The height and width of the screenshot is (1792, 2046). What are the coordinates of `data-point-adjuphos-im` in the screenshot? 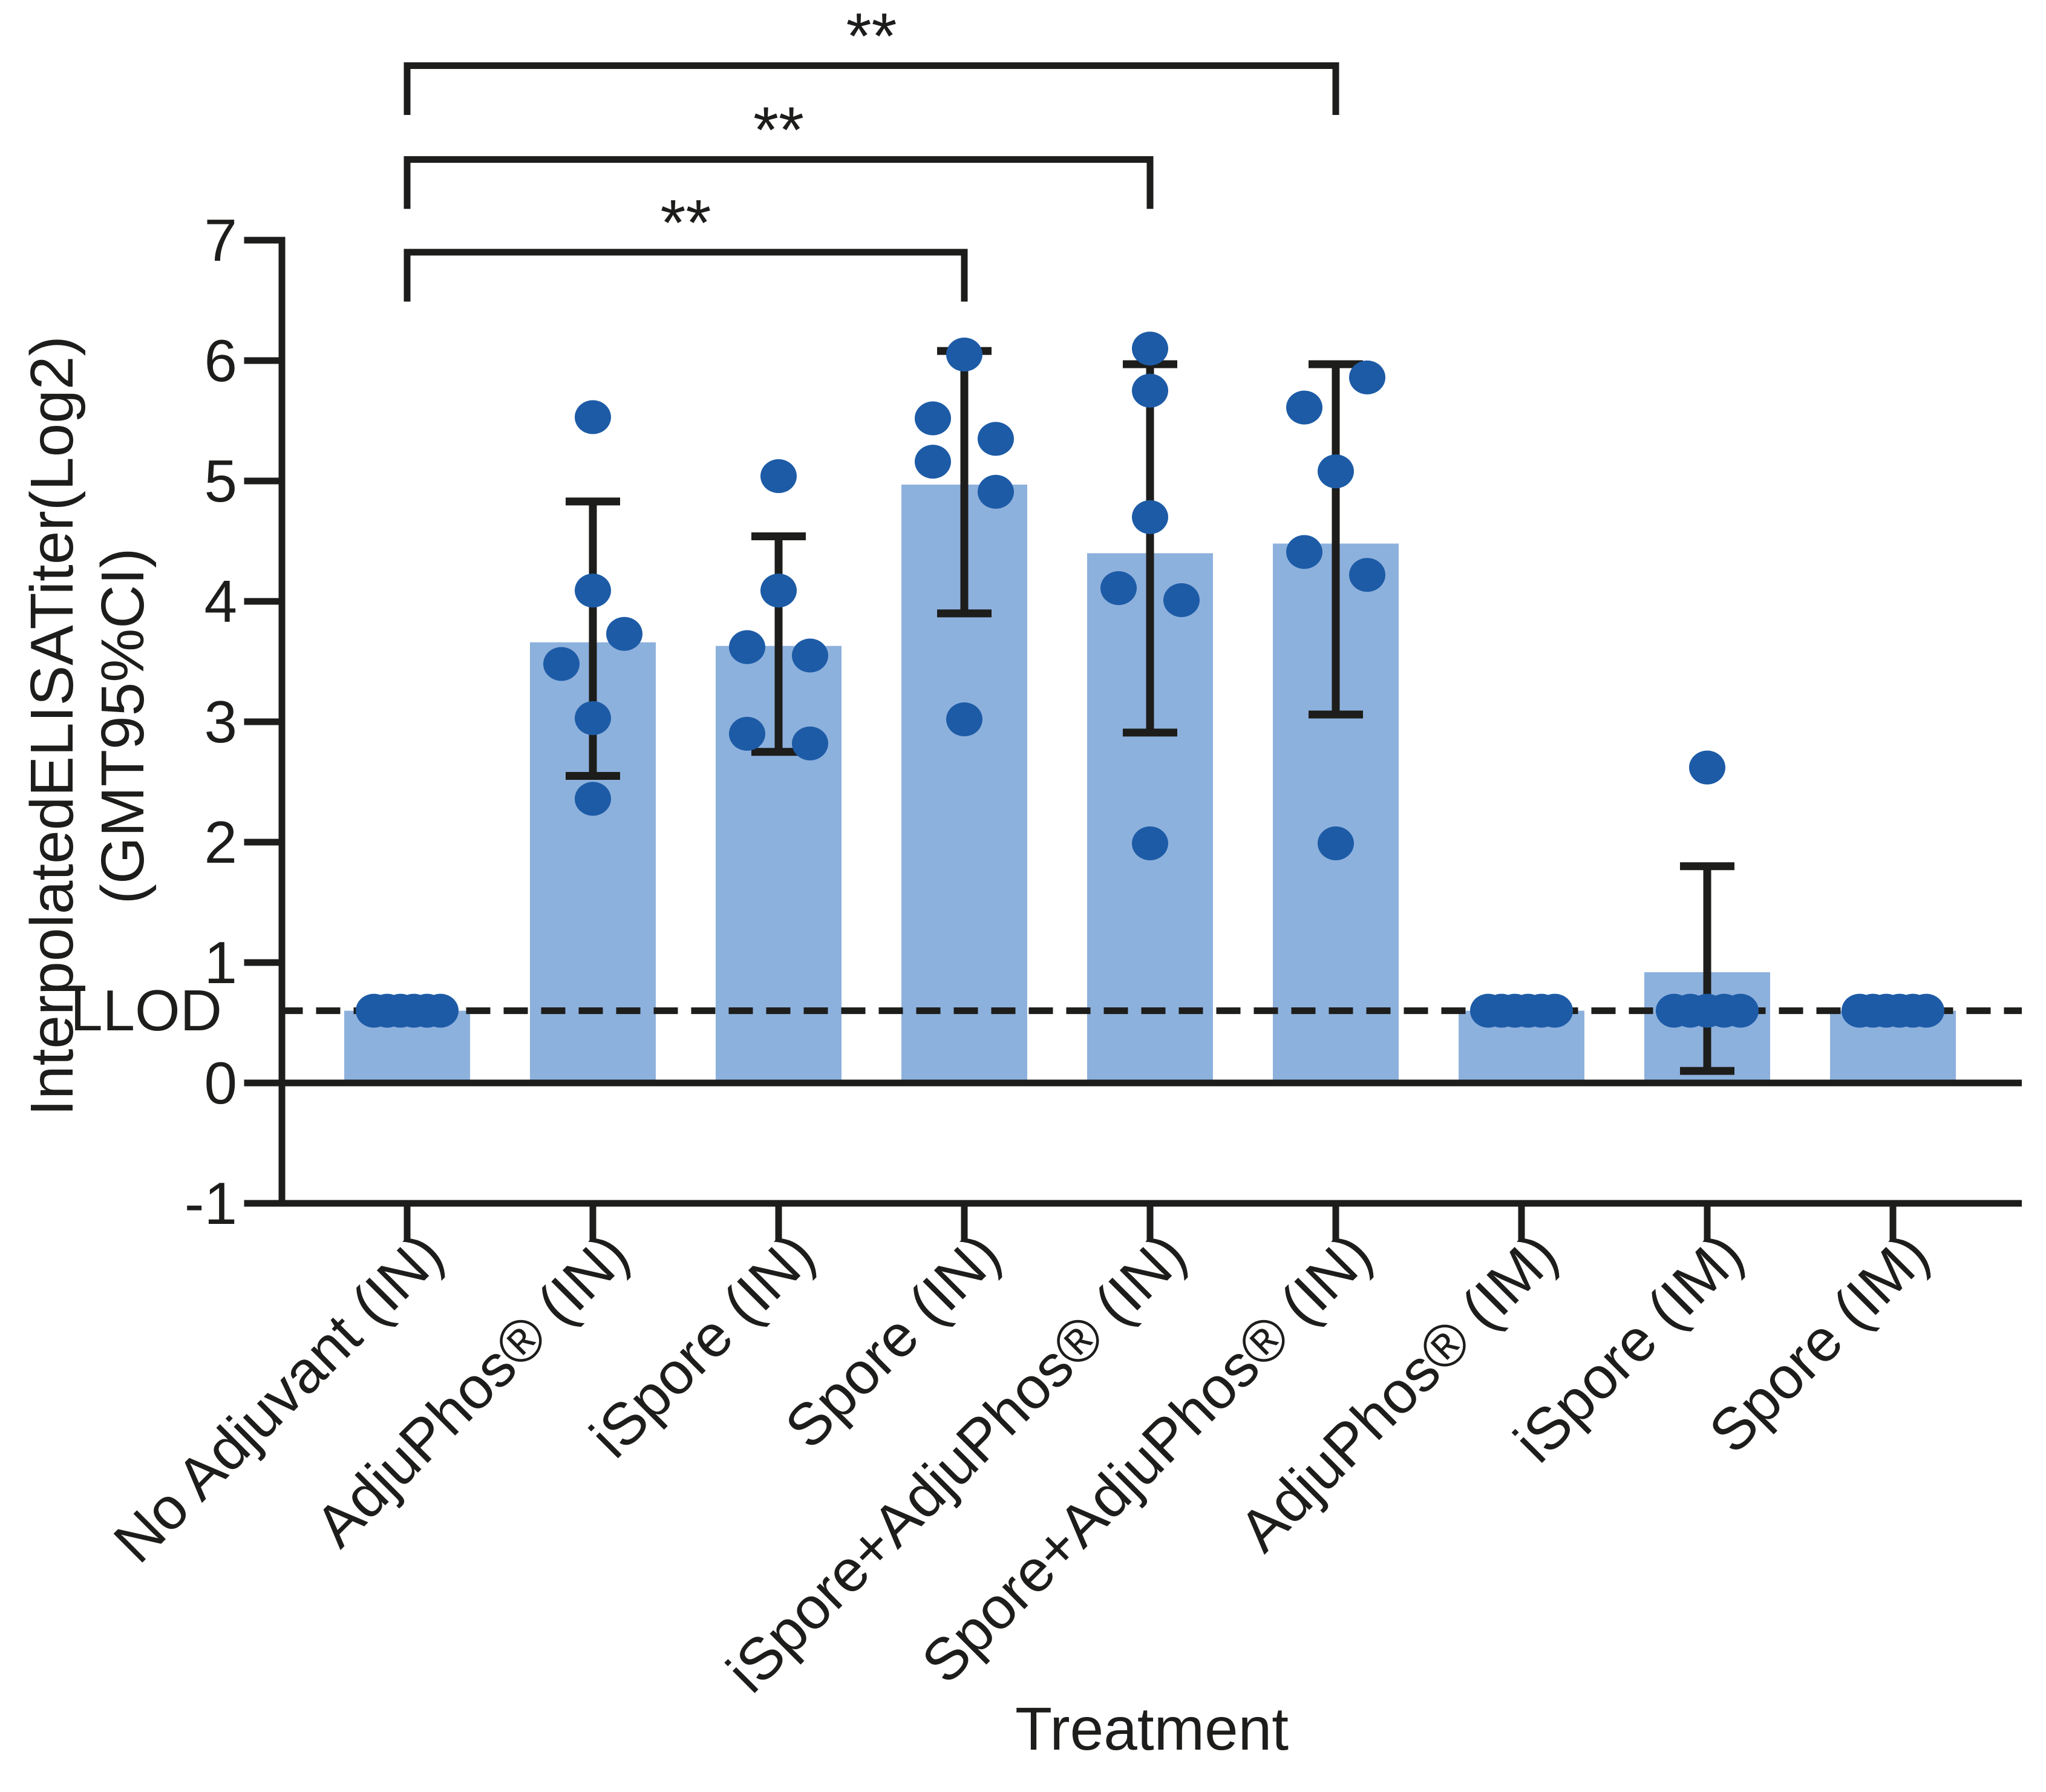 It's located at (1555, 1011).